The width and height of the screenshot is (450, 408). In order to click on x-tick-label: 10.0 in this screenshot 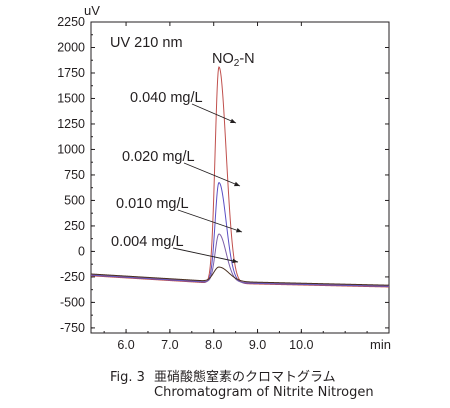, I will do `click(301, 345)`.